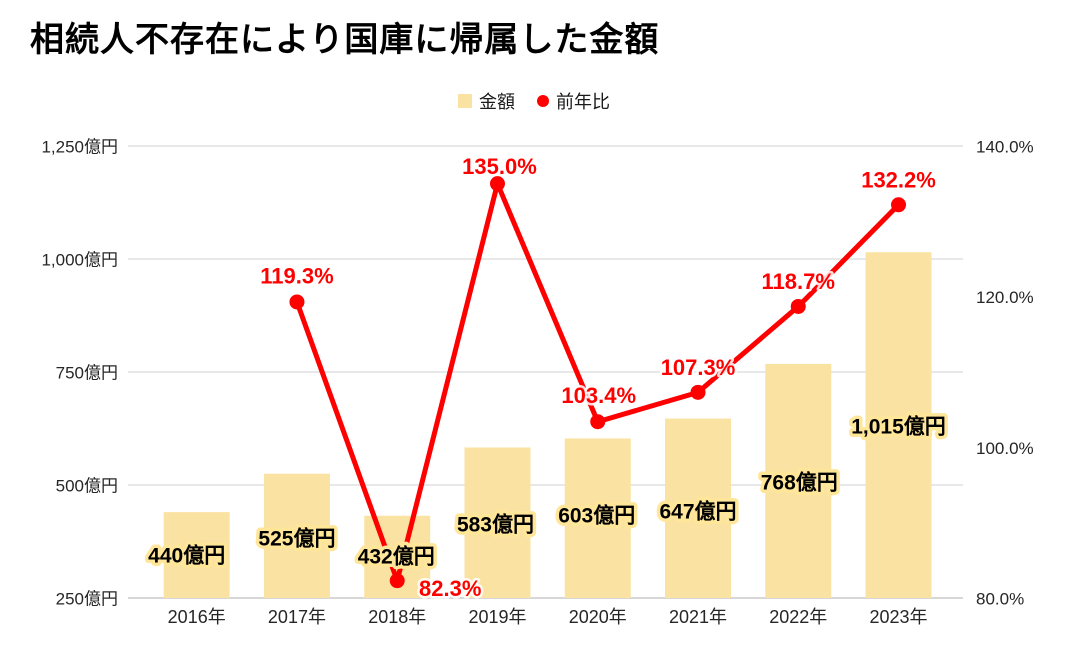  I want to click on yoy-value-label-2022: 118.7%, so click(798, 281).